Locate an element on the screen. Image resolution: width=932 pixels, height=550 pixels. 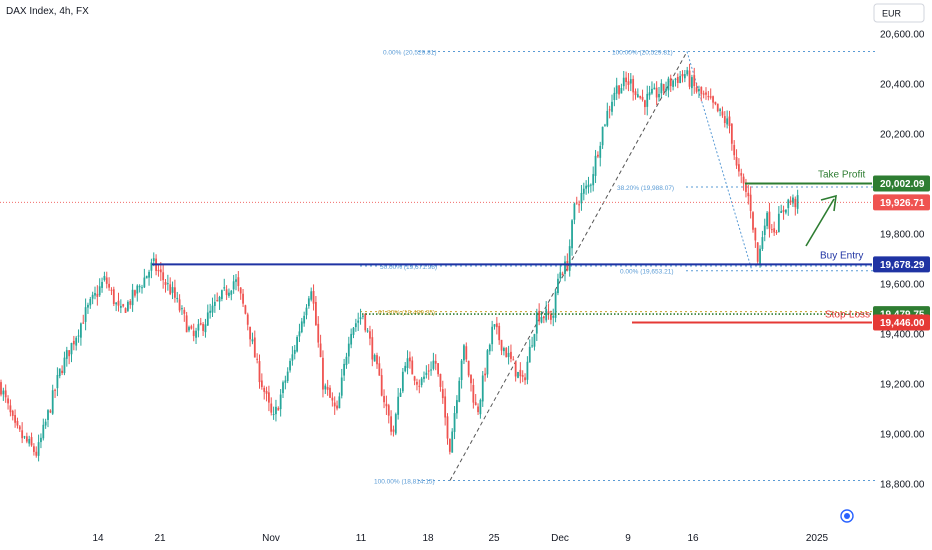
stop-loss-label: Stop-Loss is located at coordinates (847, 315).